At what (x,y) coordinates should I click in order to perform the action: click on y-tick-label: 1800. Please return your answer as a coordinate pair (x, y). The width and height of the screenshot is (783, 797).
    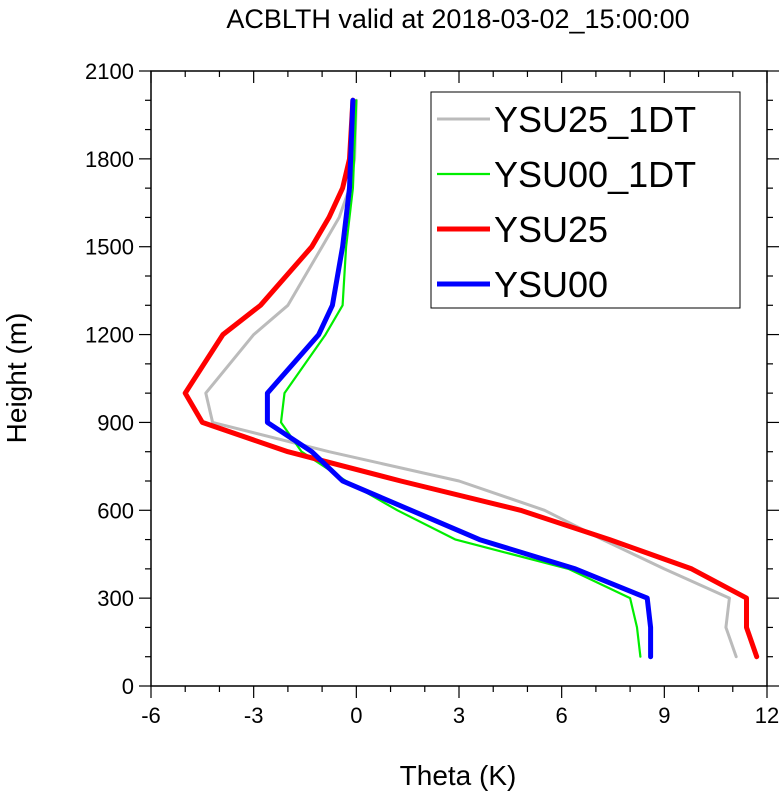
    Looking at the image, I should click on (109, 159).